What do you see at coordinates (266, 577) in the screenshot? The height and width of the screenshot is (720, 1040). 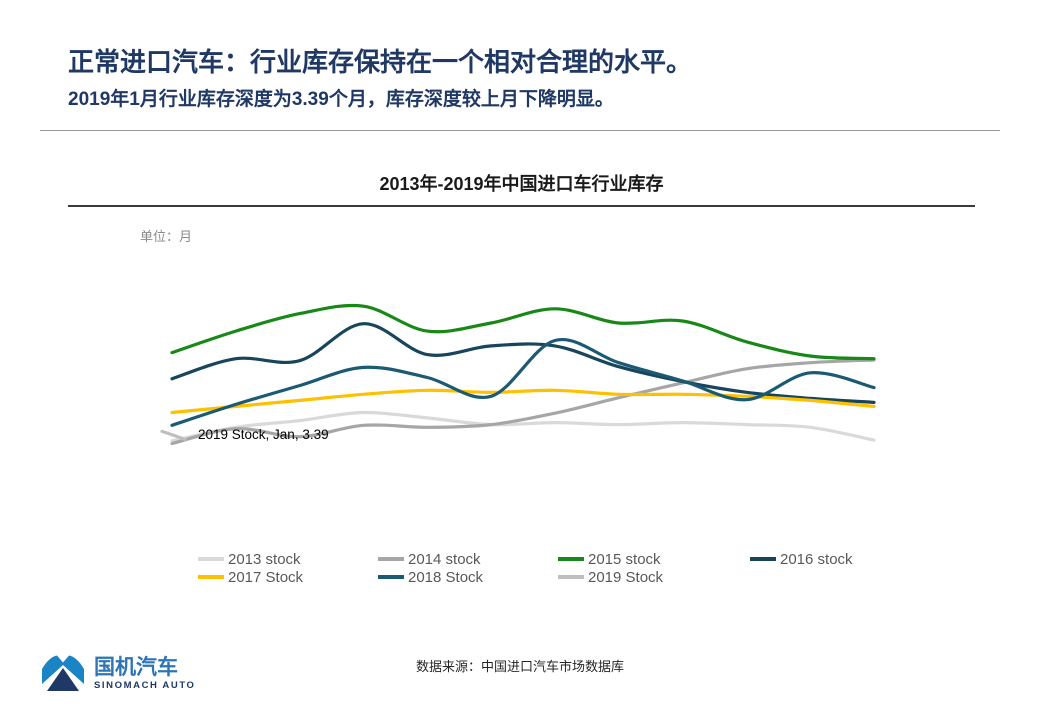 I see `legend-label: 2017 Stock` at bounding box center [266, 577].